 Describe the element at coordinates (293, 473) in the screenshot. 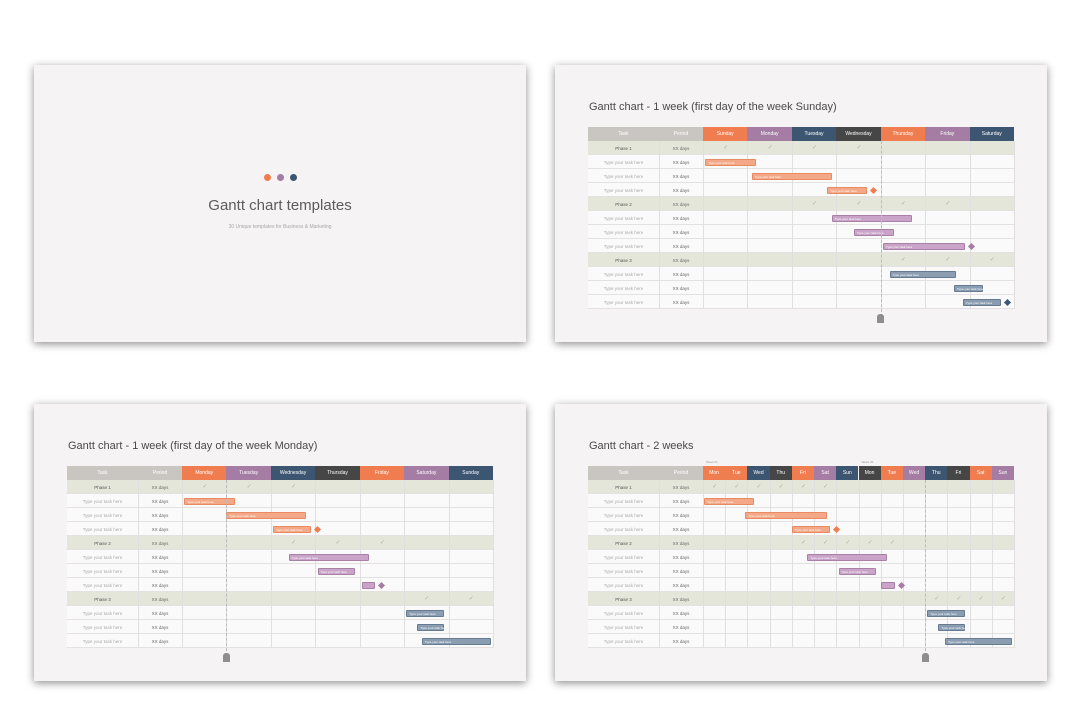

I see `header-day: Wednesday` at that location.